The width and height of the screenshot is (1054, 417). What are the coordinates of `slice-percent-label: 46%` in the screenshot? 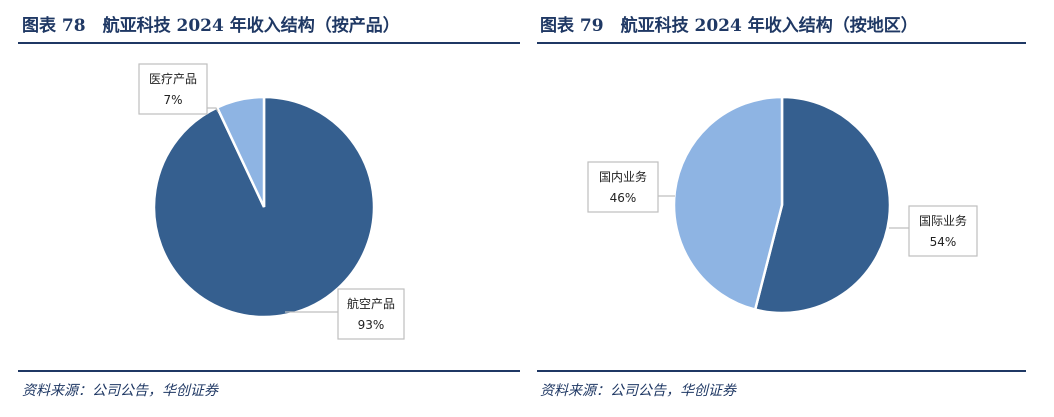 It's located at (623, 198).